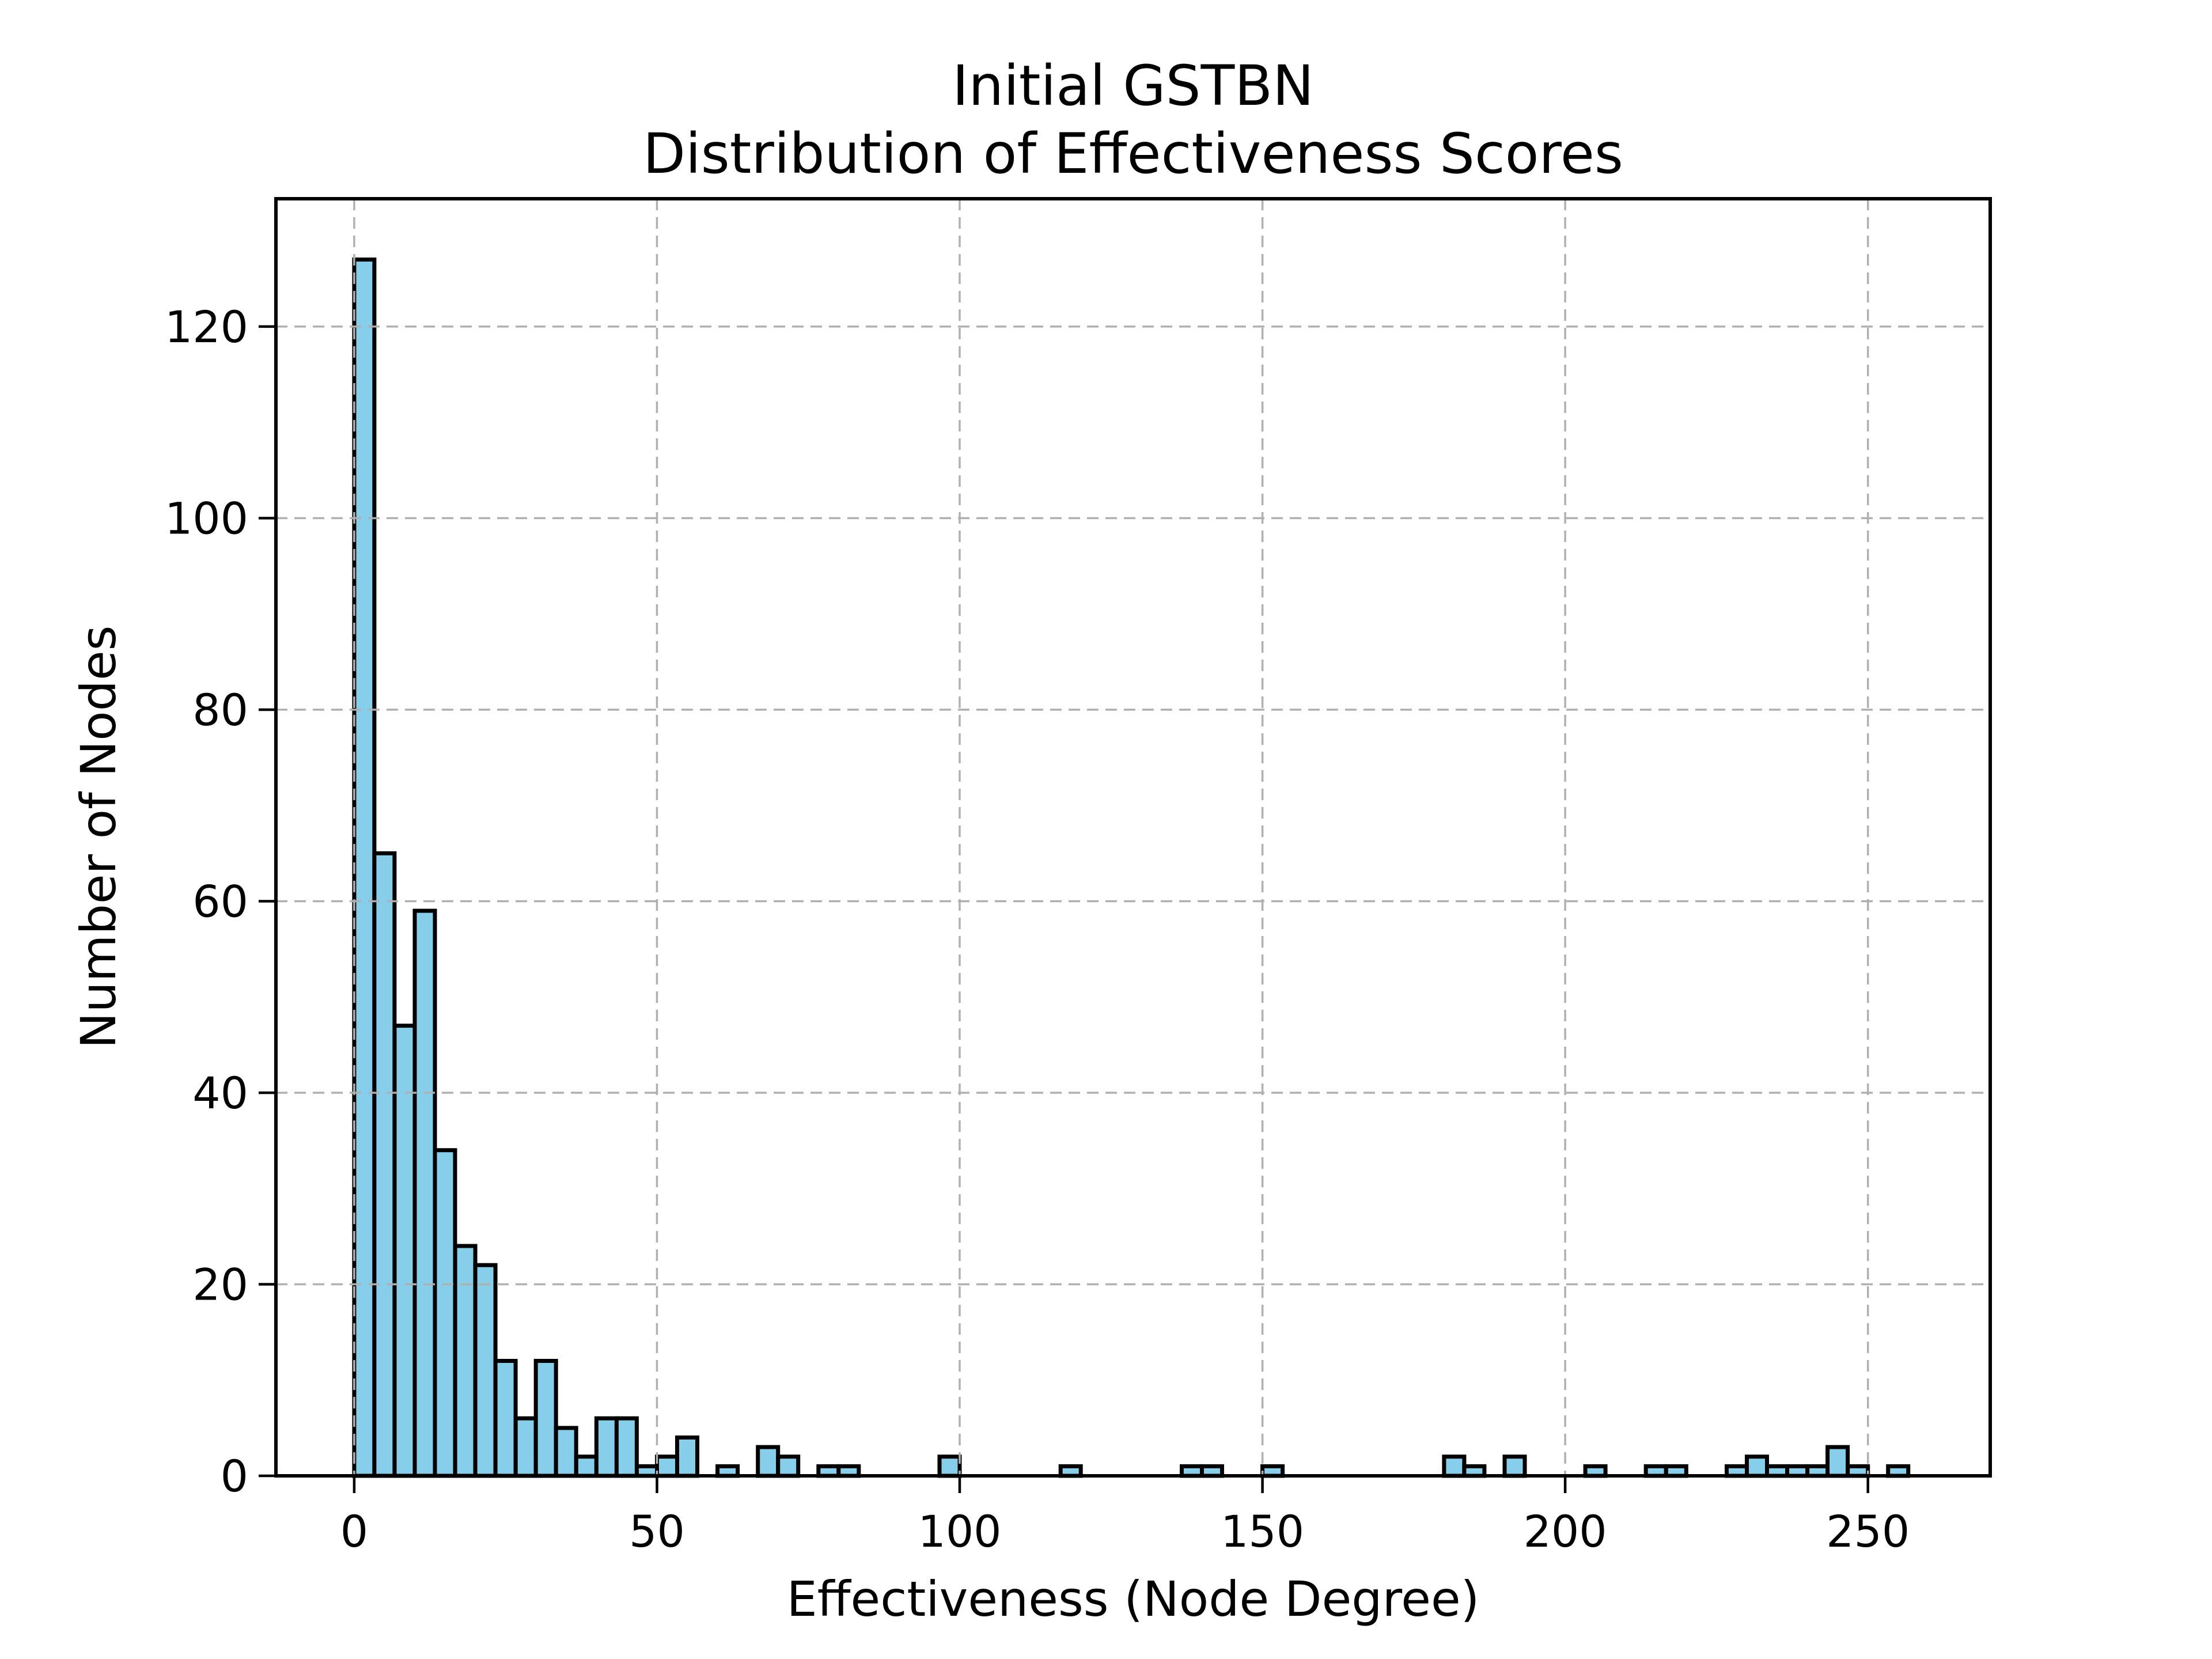 This screenshot has width=2212, height=1659. I want to click on x-tick-label: 250, so click(1868, 1531).